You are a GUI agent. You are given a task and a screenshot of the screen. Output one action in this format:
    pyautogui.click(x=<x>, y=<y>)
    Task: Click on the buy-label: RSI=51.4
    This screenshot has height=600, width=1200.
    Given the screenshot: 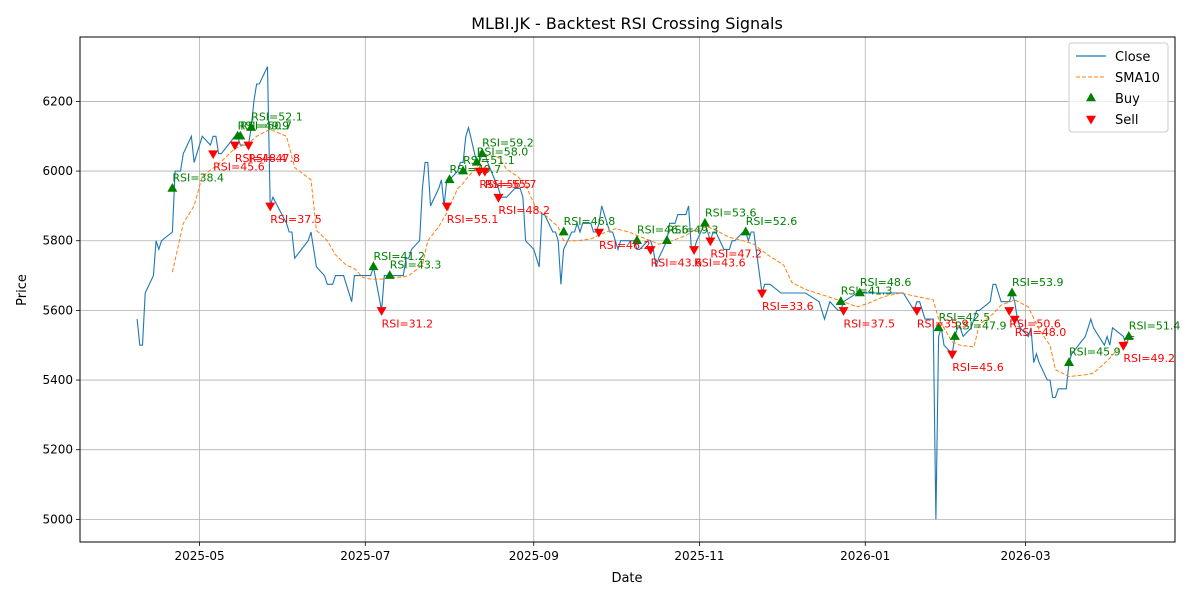 What is the action you would take?
    pyautogui.click(x=1155, y=326)
    